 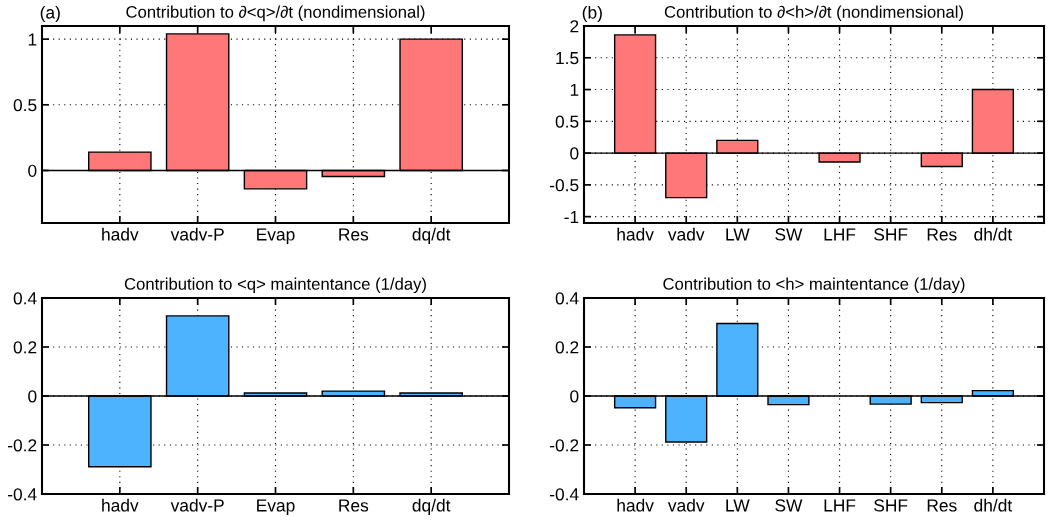 What do you see at coordinates (275, 285) in the screenshot?
I see `chart-title: Contribution to <q> maintentance (1/day)` at bounding box center [275, 285].